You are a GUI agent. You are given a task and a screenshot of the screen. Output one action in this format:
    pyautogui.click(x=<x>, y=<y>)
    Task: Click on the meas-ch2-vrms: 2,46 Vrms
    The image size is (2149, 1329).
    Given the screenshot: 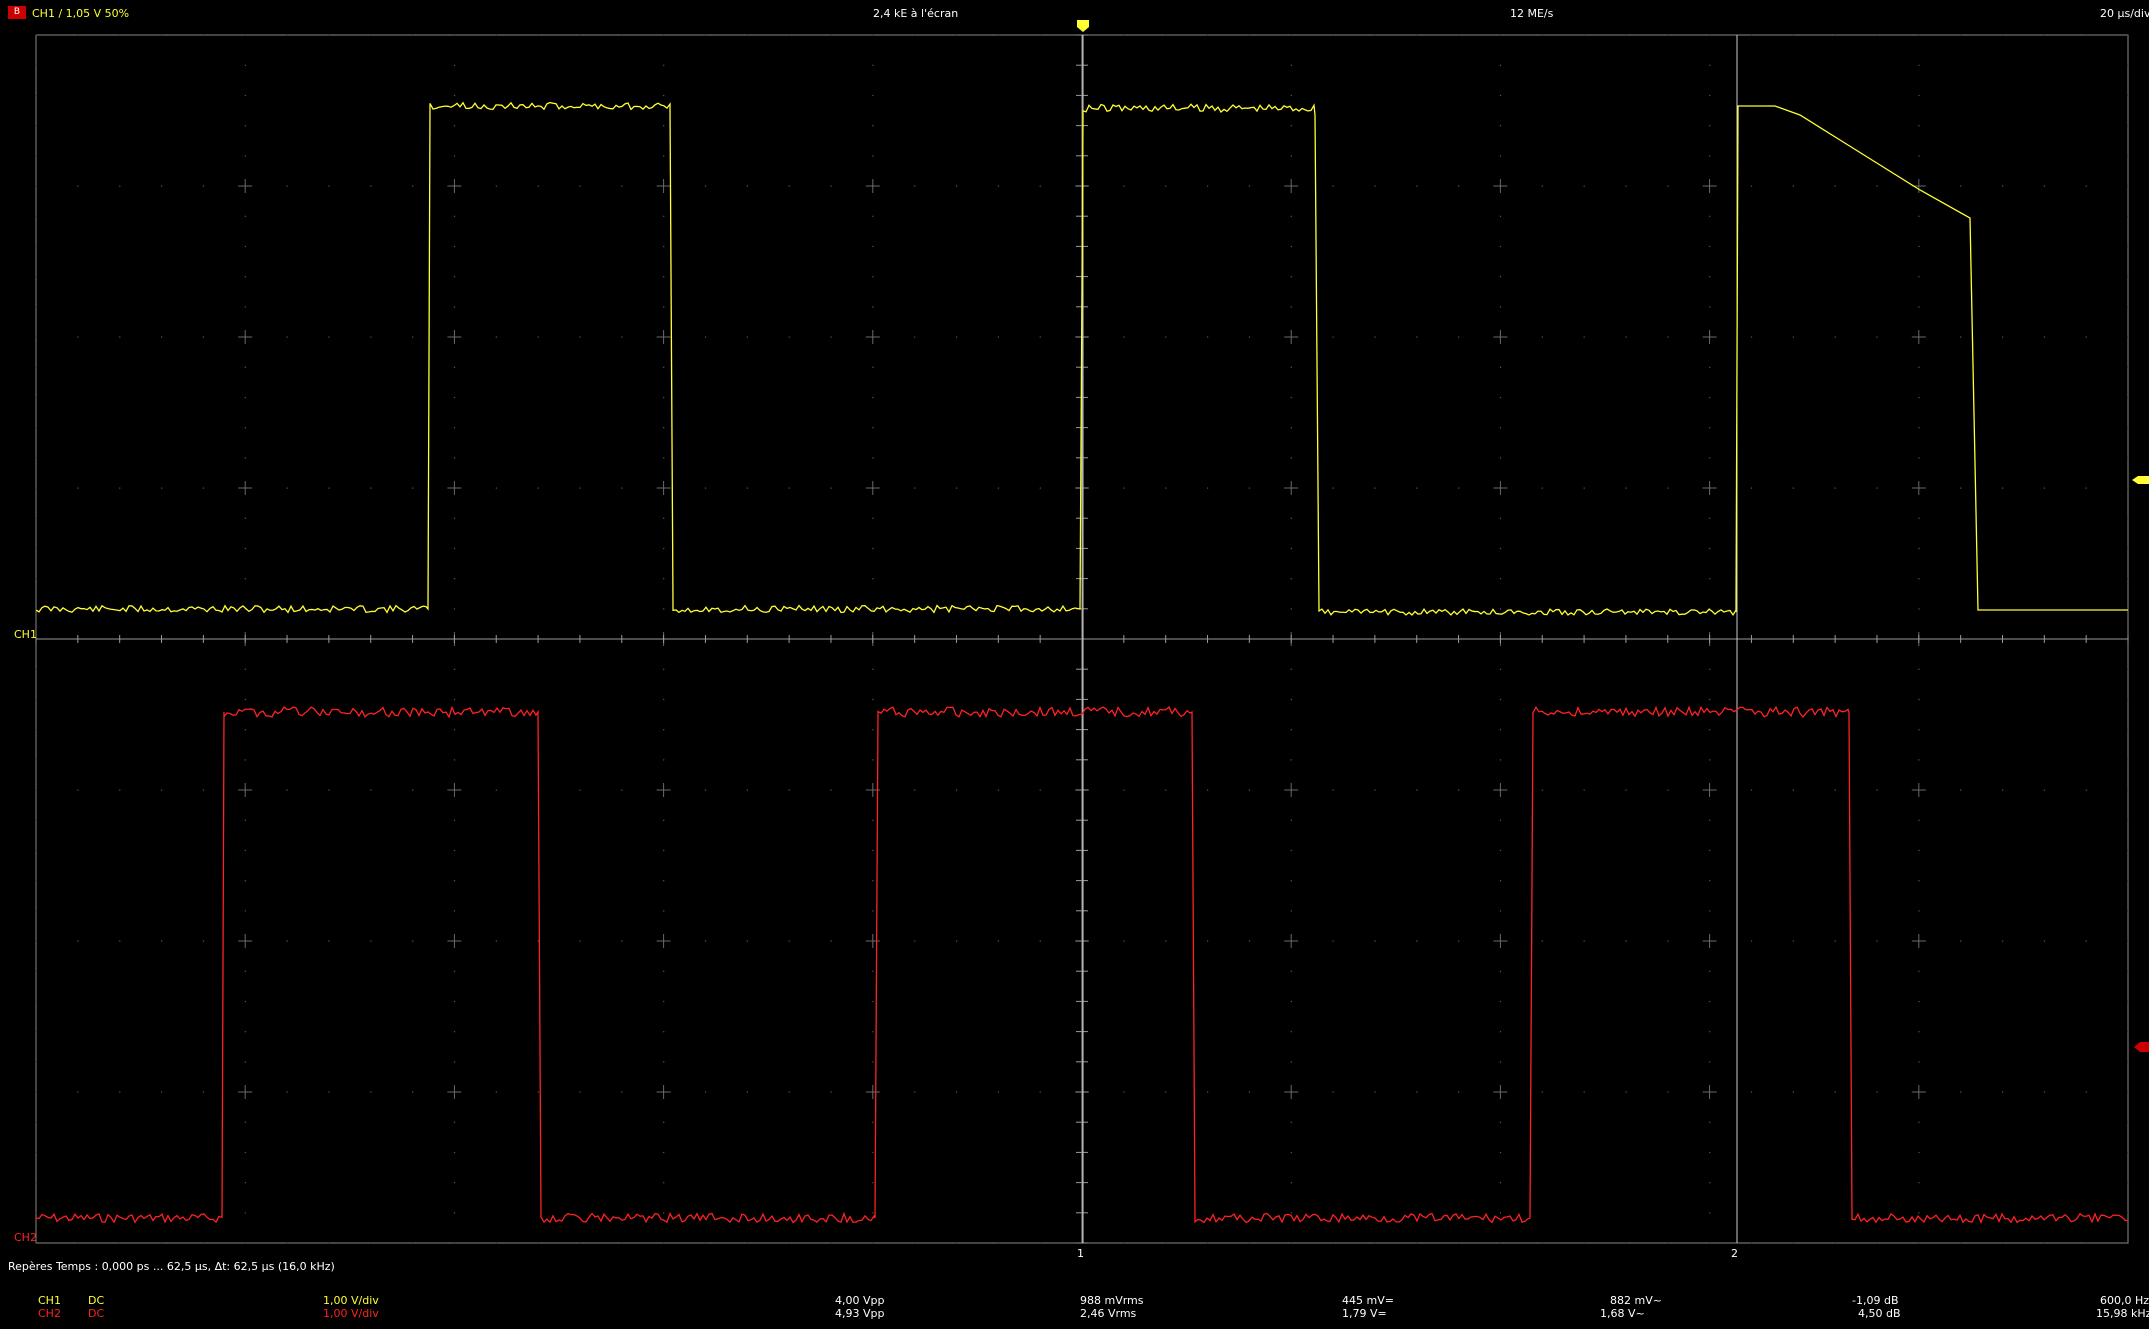 What is the action you would take?
    pyautogui.click(x=1108, y=1313)
    